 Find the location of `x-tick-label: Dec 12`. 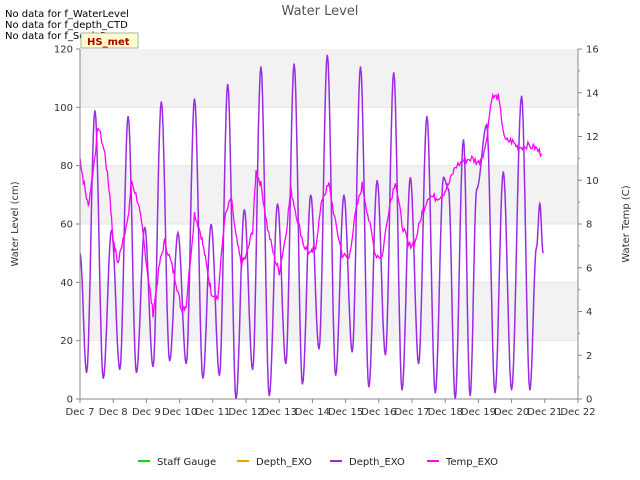

x-tick-label: Dec 12 is located at coordinates (245, 412).